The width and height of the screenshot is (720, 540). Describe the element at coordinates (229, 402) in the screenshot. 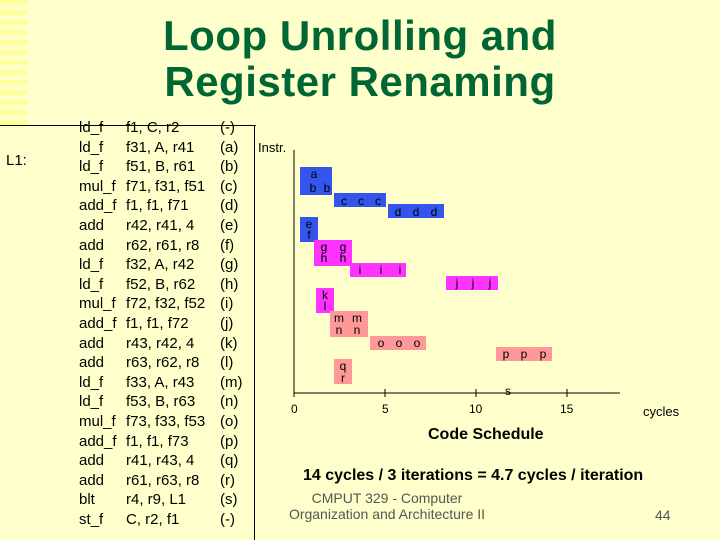

I see `code-tag: (n)` at that location.